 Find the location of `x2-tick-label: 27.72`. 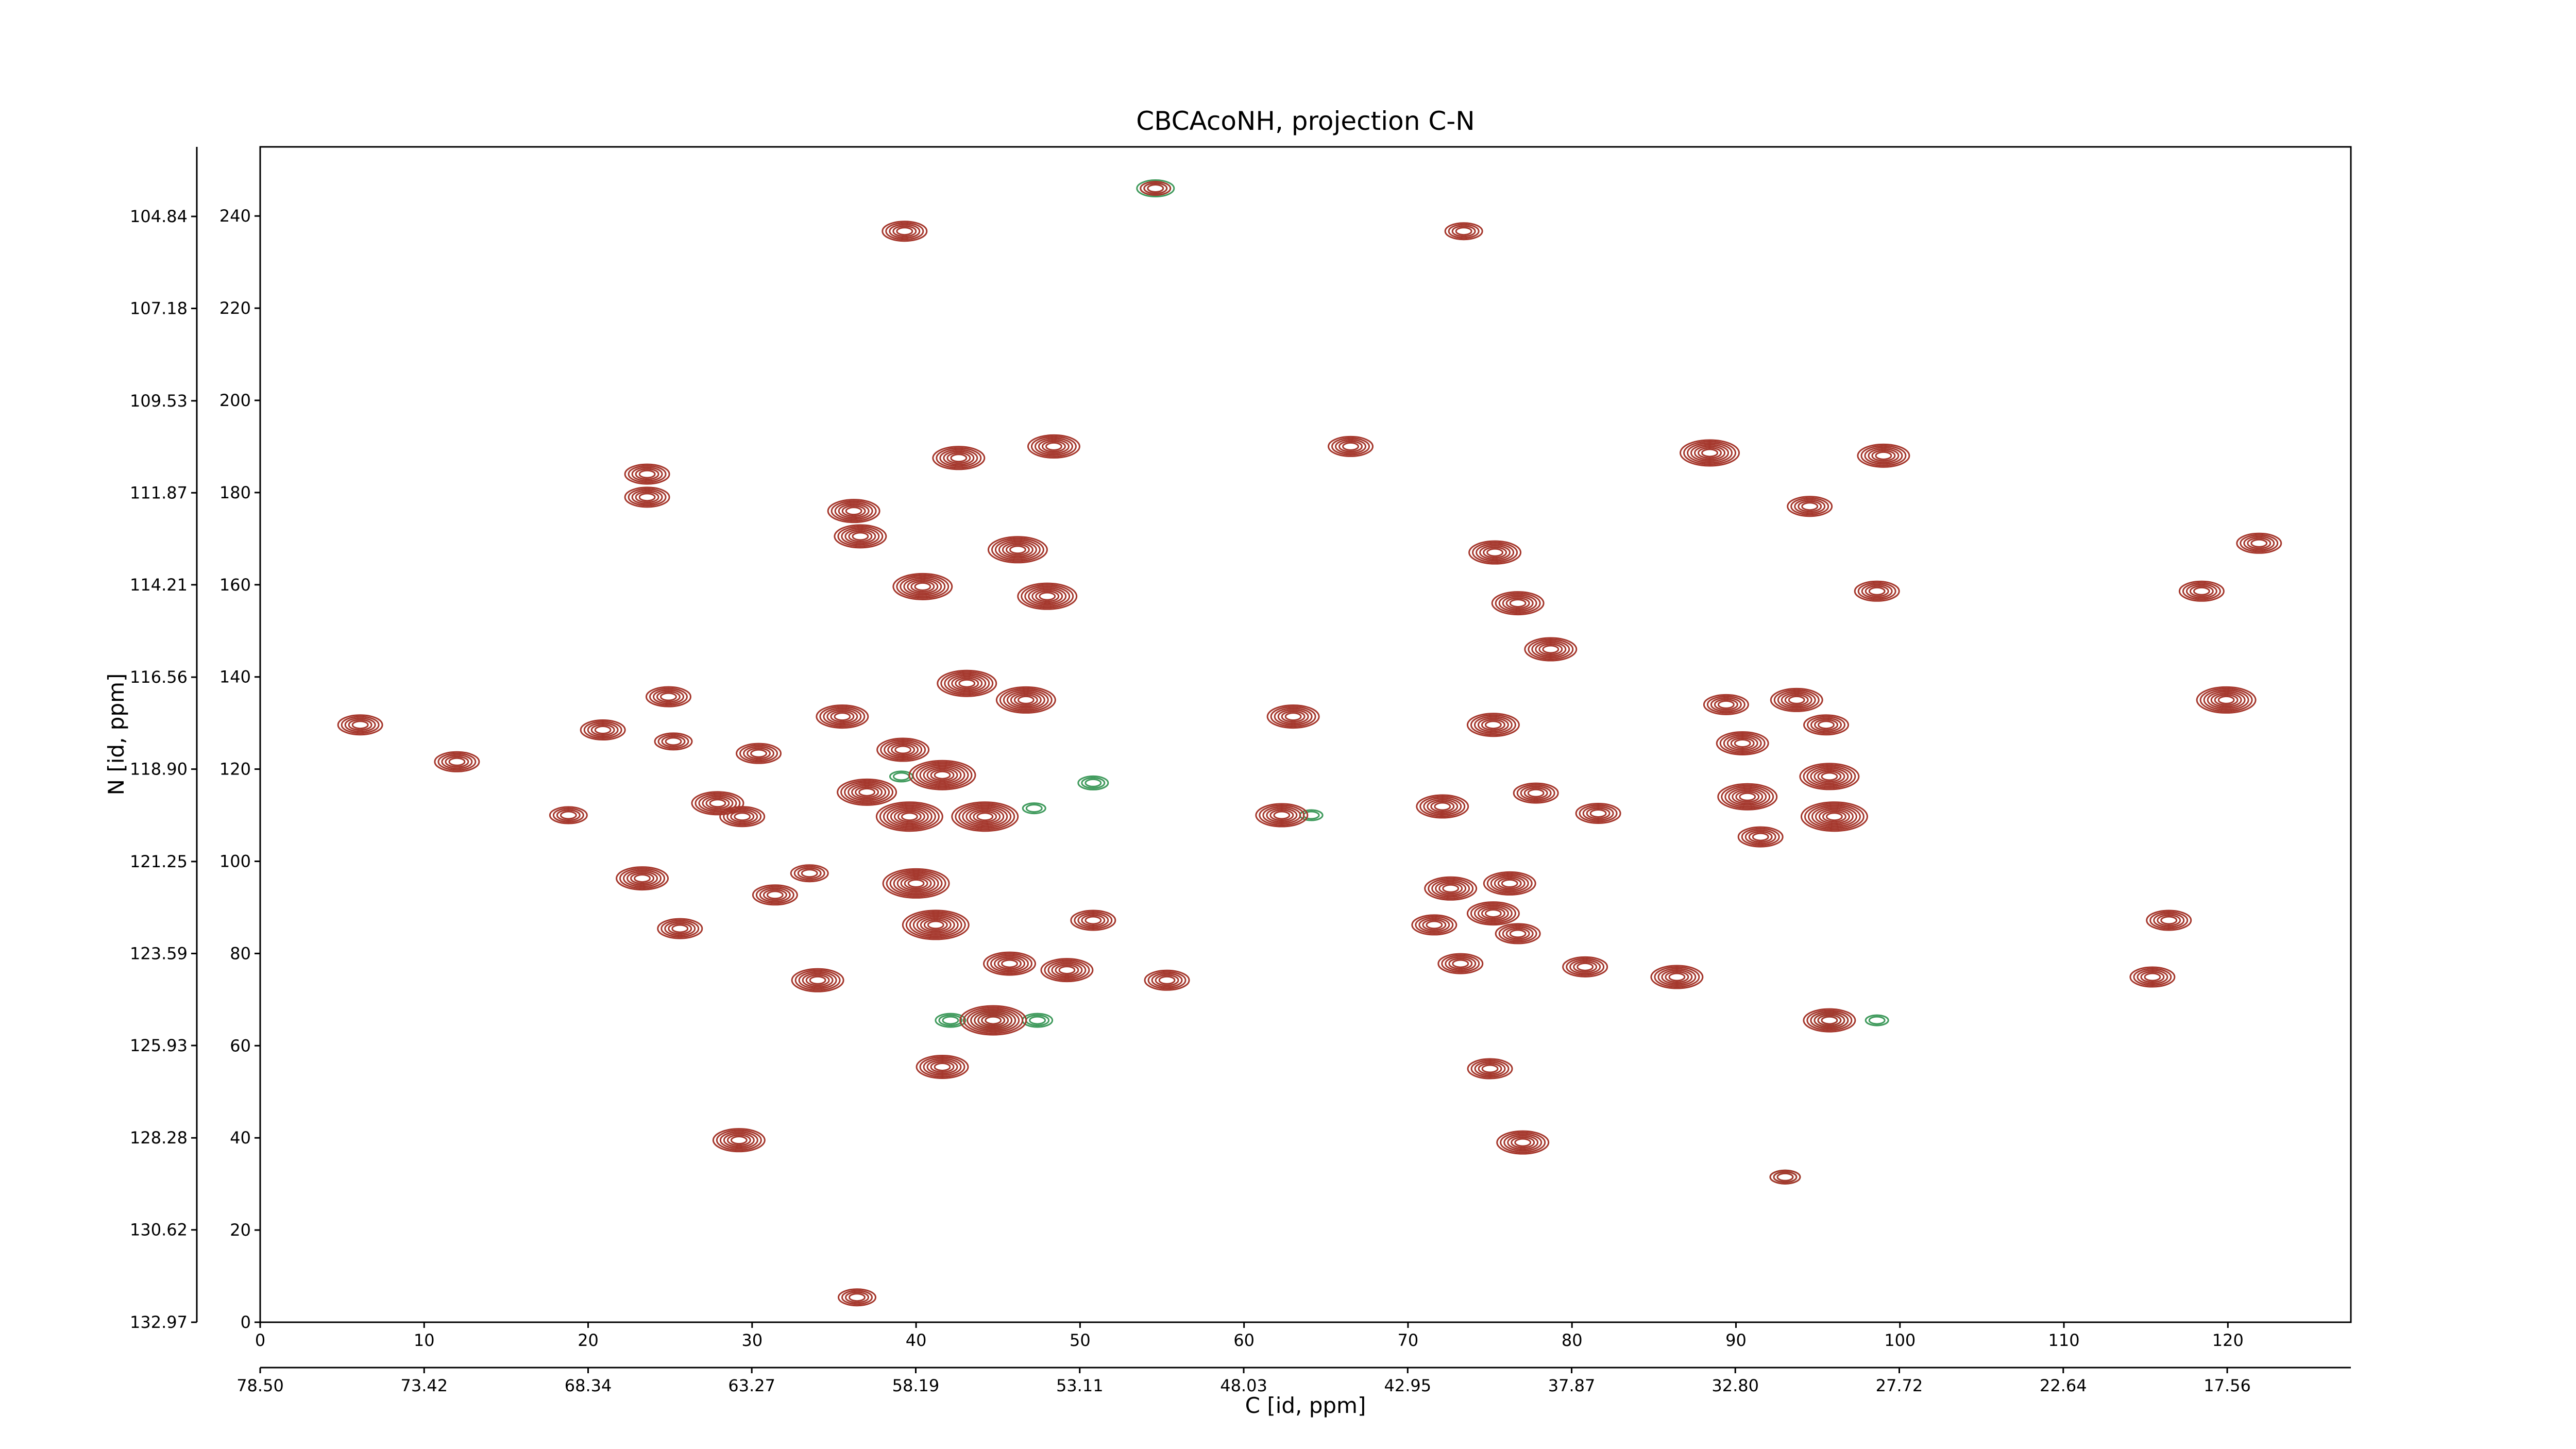

x2-tick-label: 27.72 is located at coordinates (1899, 1385).